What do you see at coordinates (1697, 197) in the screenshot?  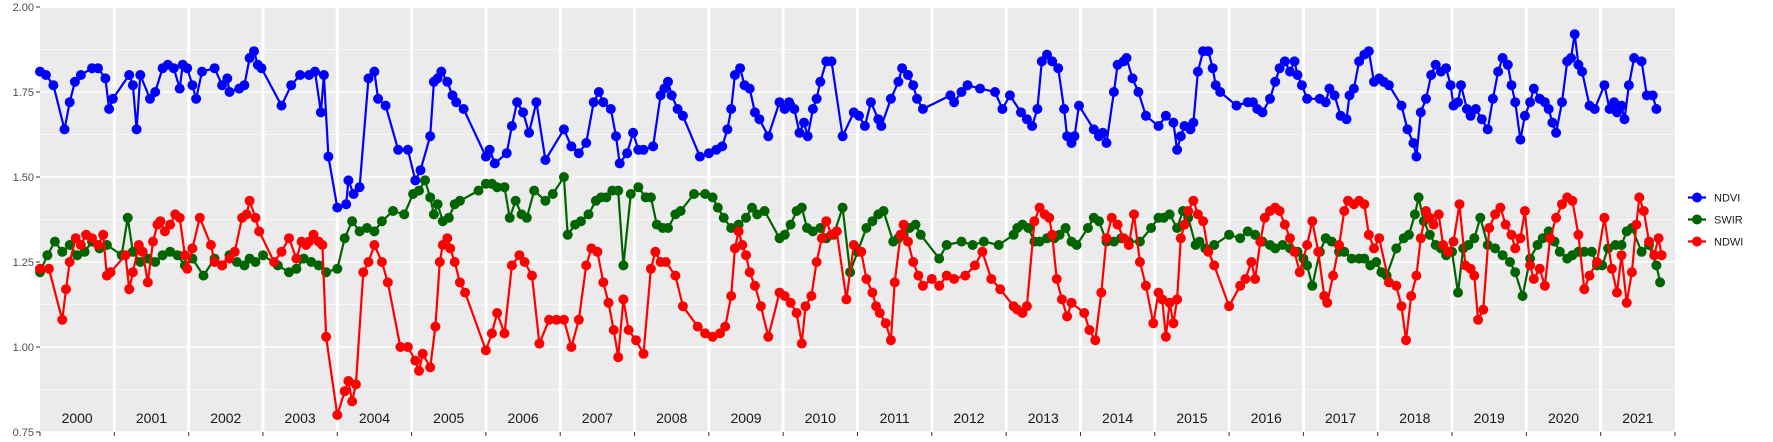 I see `legend-key-marker` at bounding box center [1697, 197].